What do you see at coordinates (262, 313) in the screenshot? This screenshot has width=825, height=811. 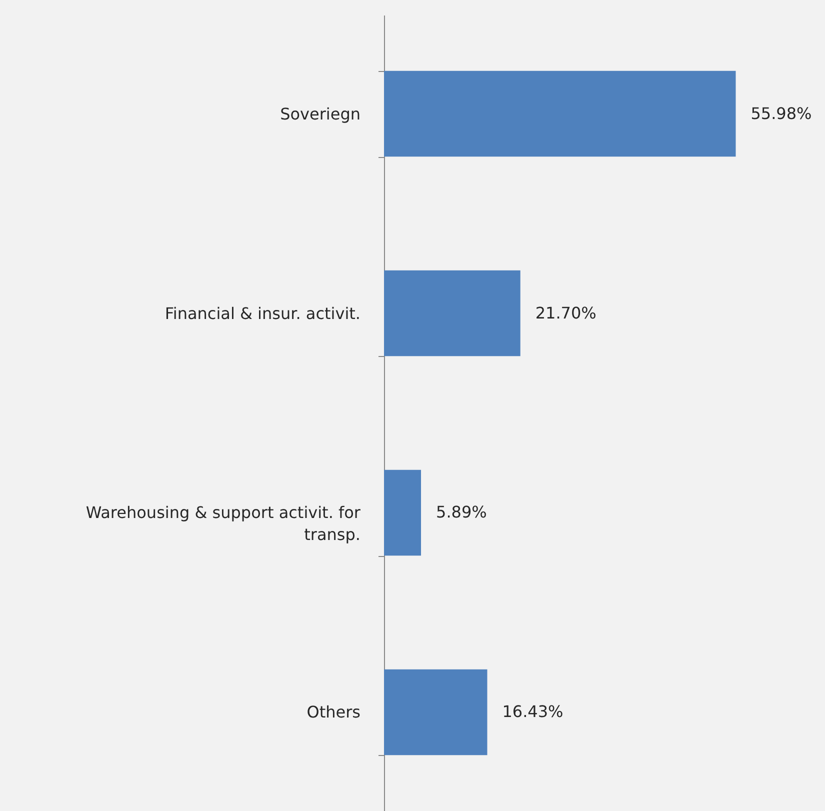 I see `y-tick-label: Financial & insur. activit.` at bounding box center [262, 313].